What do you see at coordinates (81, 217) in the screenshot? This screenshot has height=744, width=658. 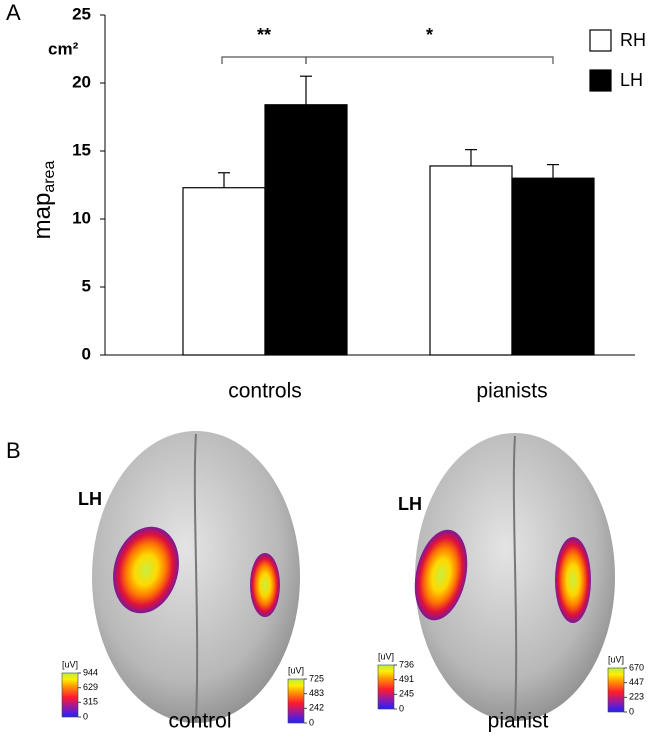 I see `y-tick-label: 10` at bounding box center [81, 217].